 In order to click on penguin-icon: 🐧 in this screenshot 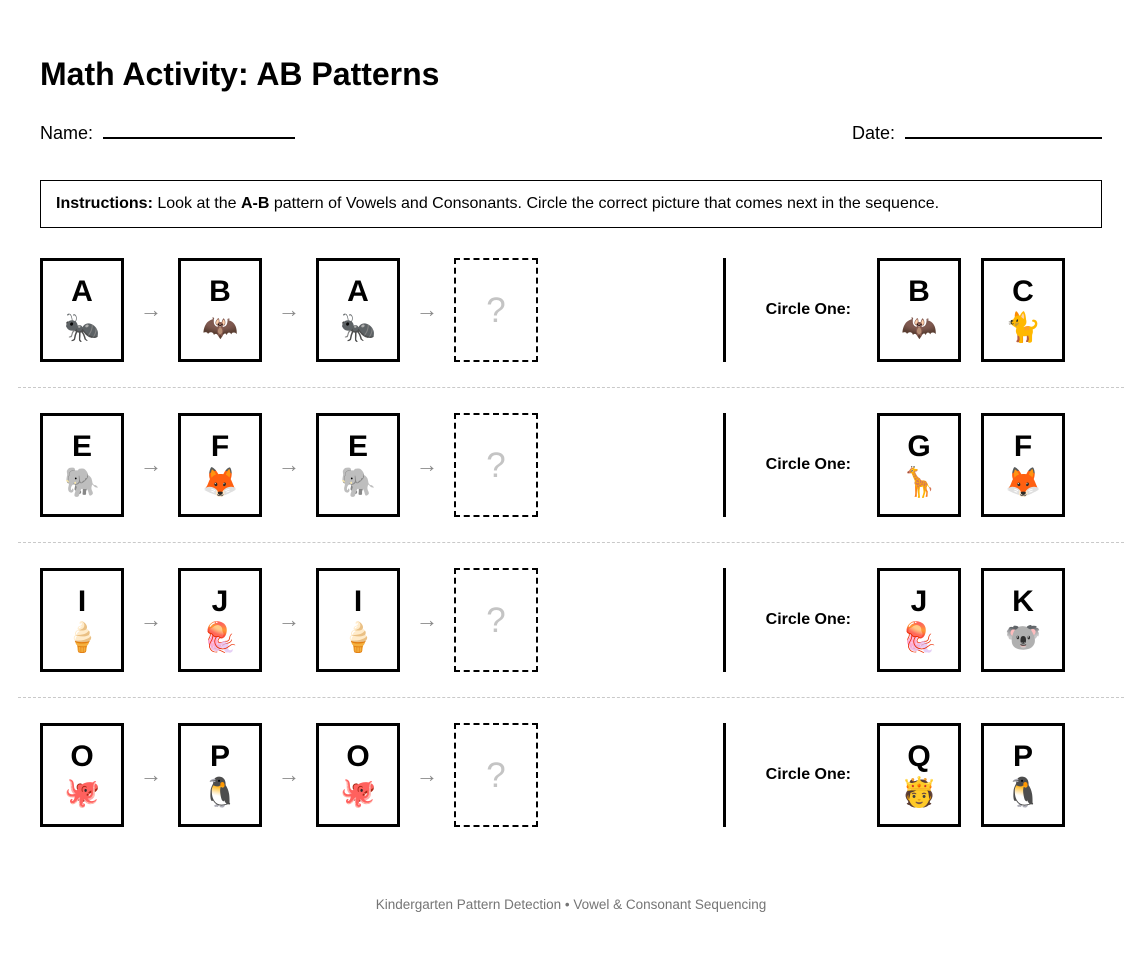, I will do `click(1023, 792)`.